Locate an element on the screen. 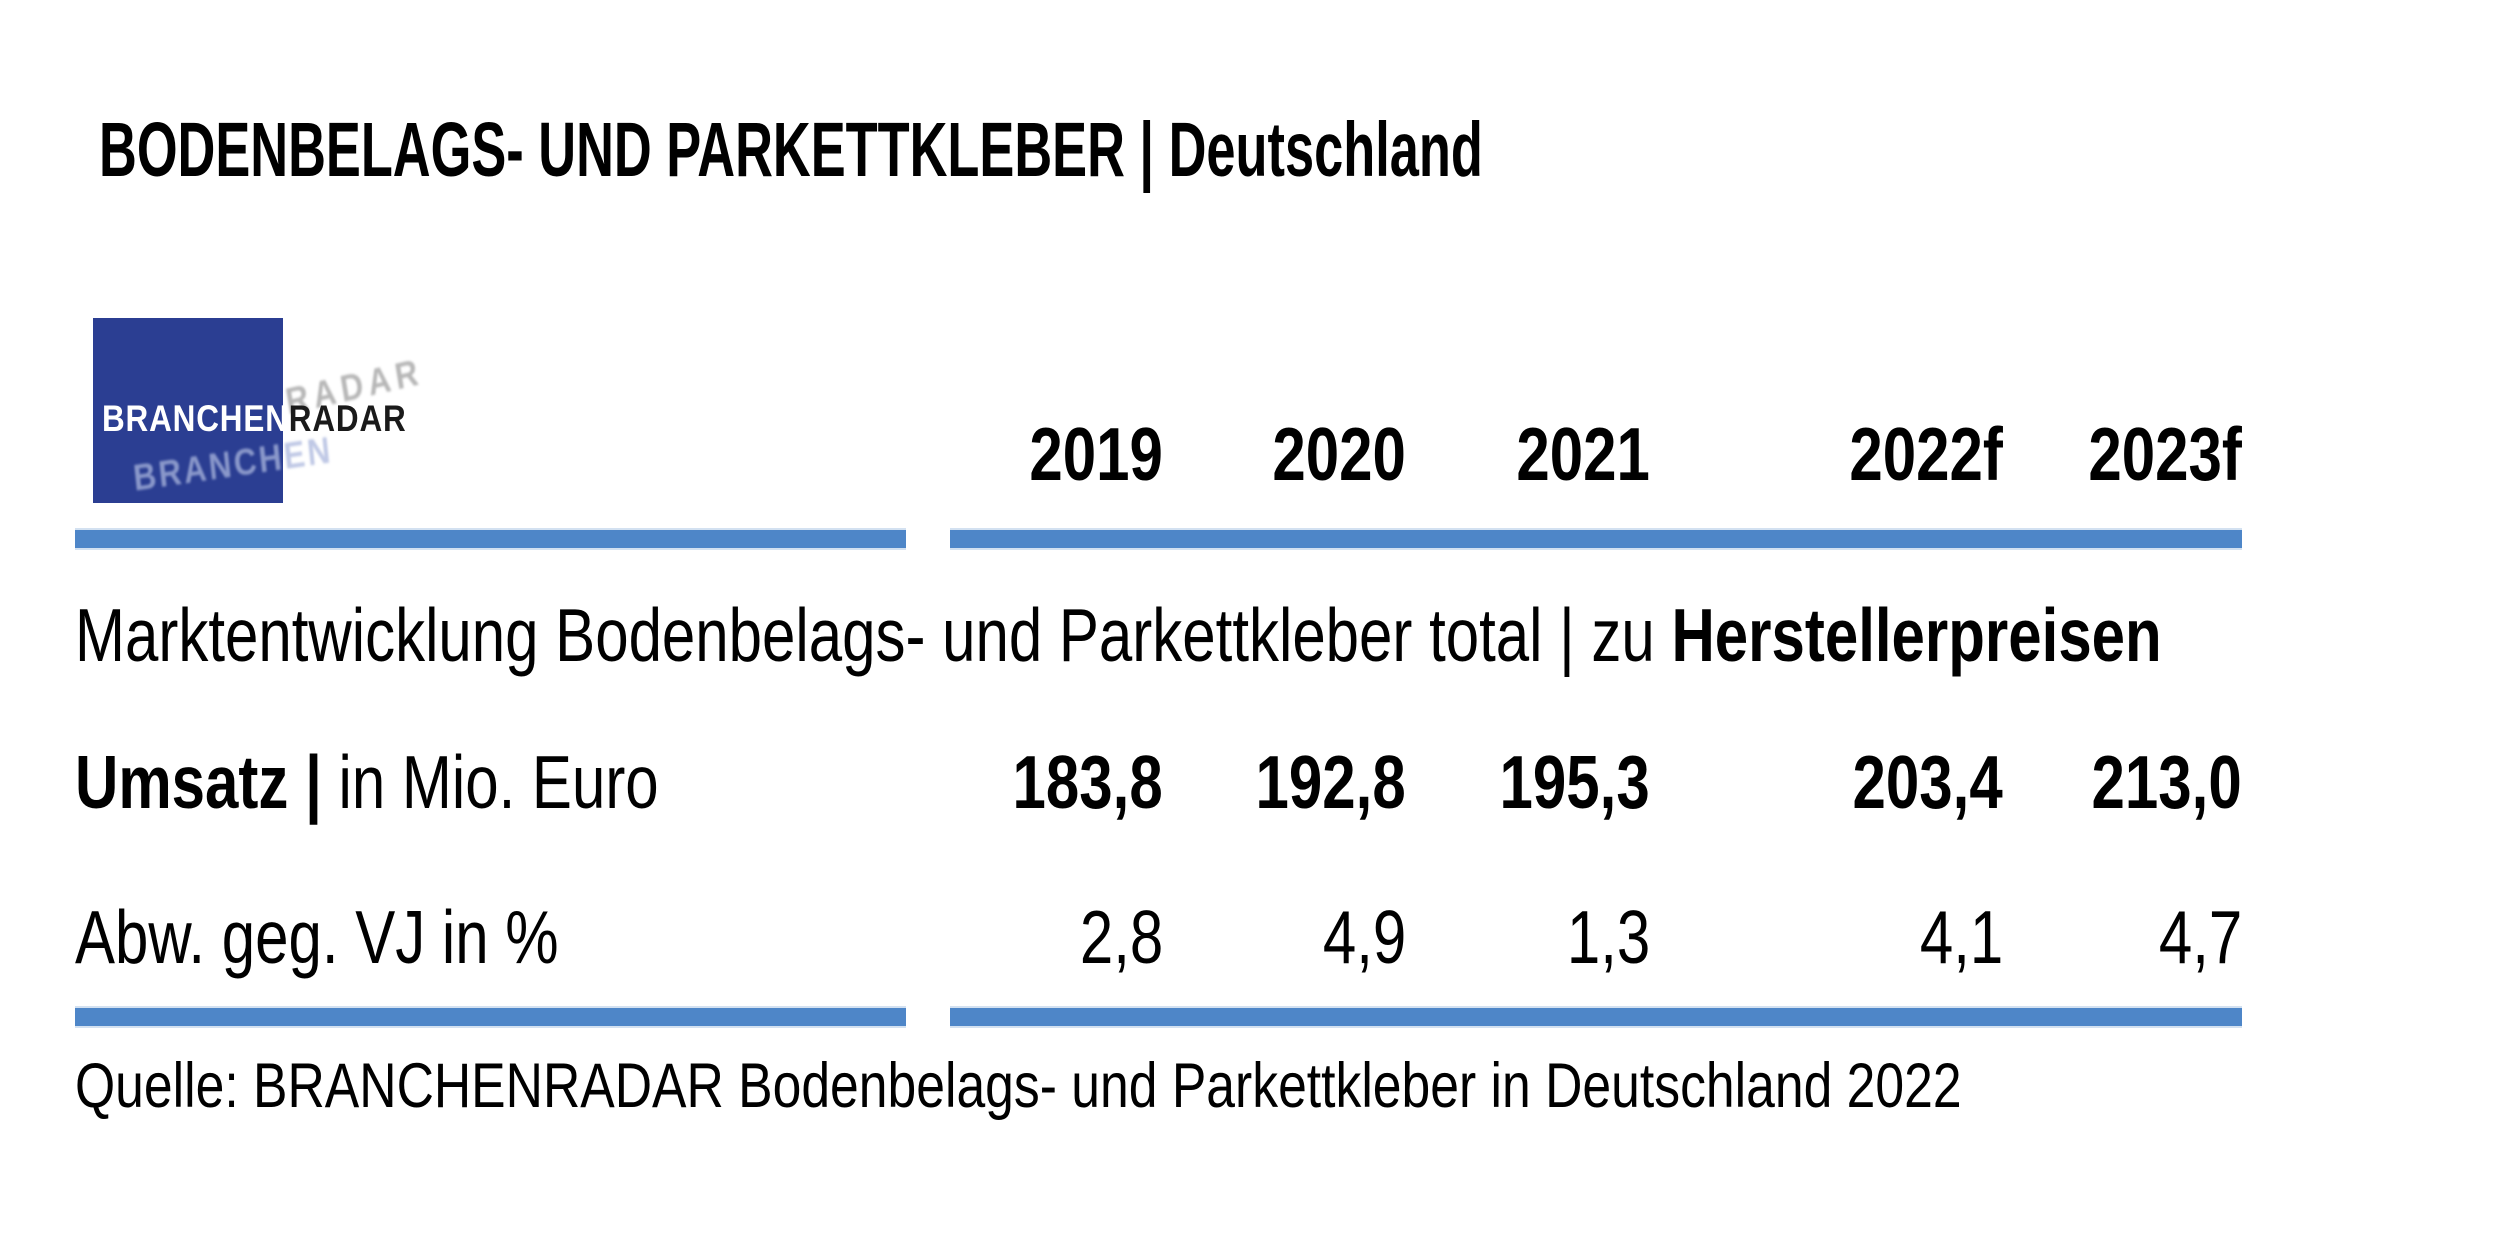 The image size is (2500, 1238). logo-wordmark: BRANCHENRADAR is located at coordinates (281, 418).